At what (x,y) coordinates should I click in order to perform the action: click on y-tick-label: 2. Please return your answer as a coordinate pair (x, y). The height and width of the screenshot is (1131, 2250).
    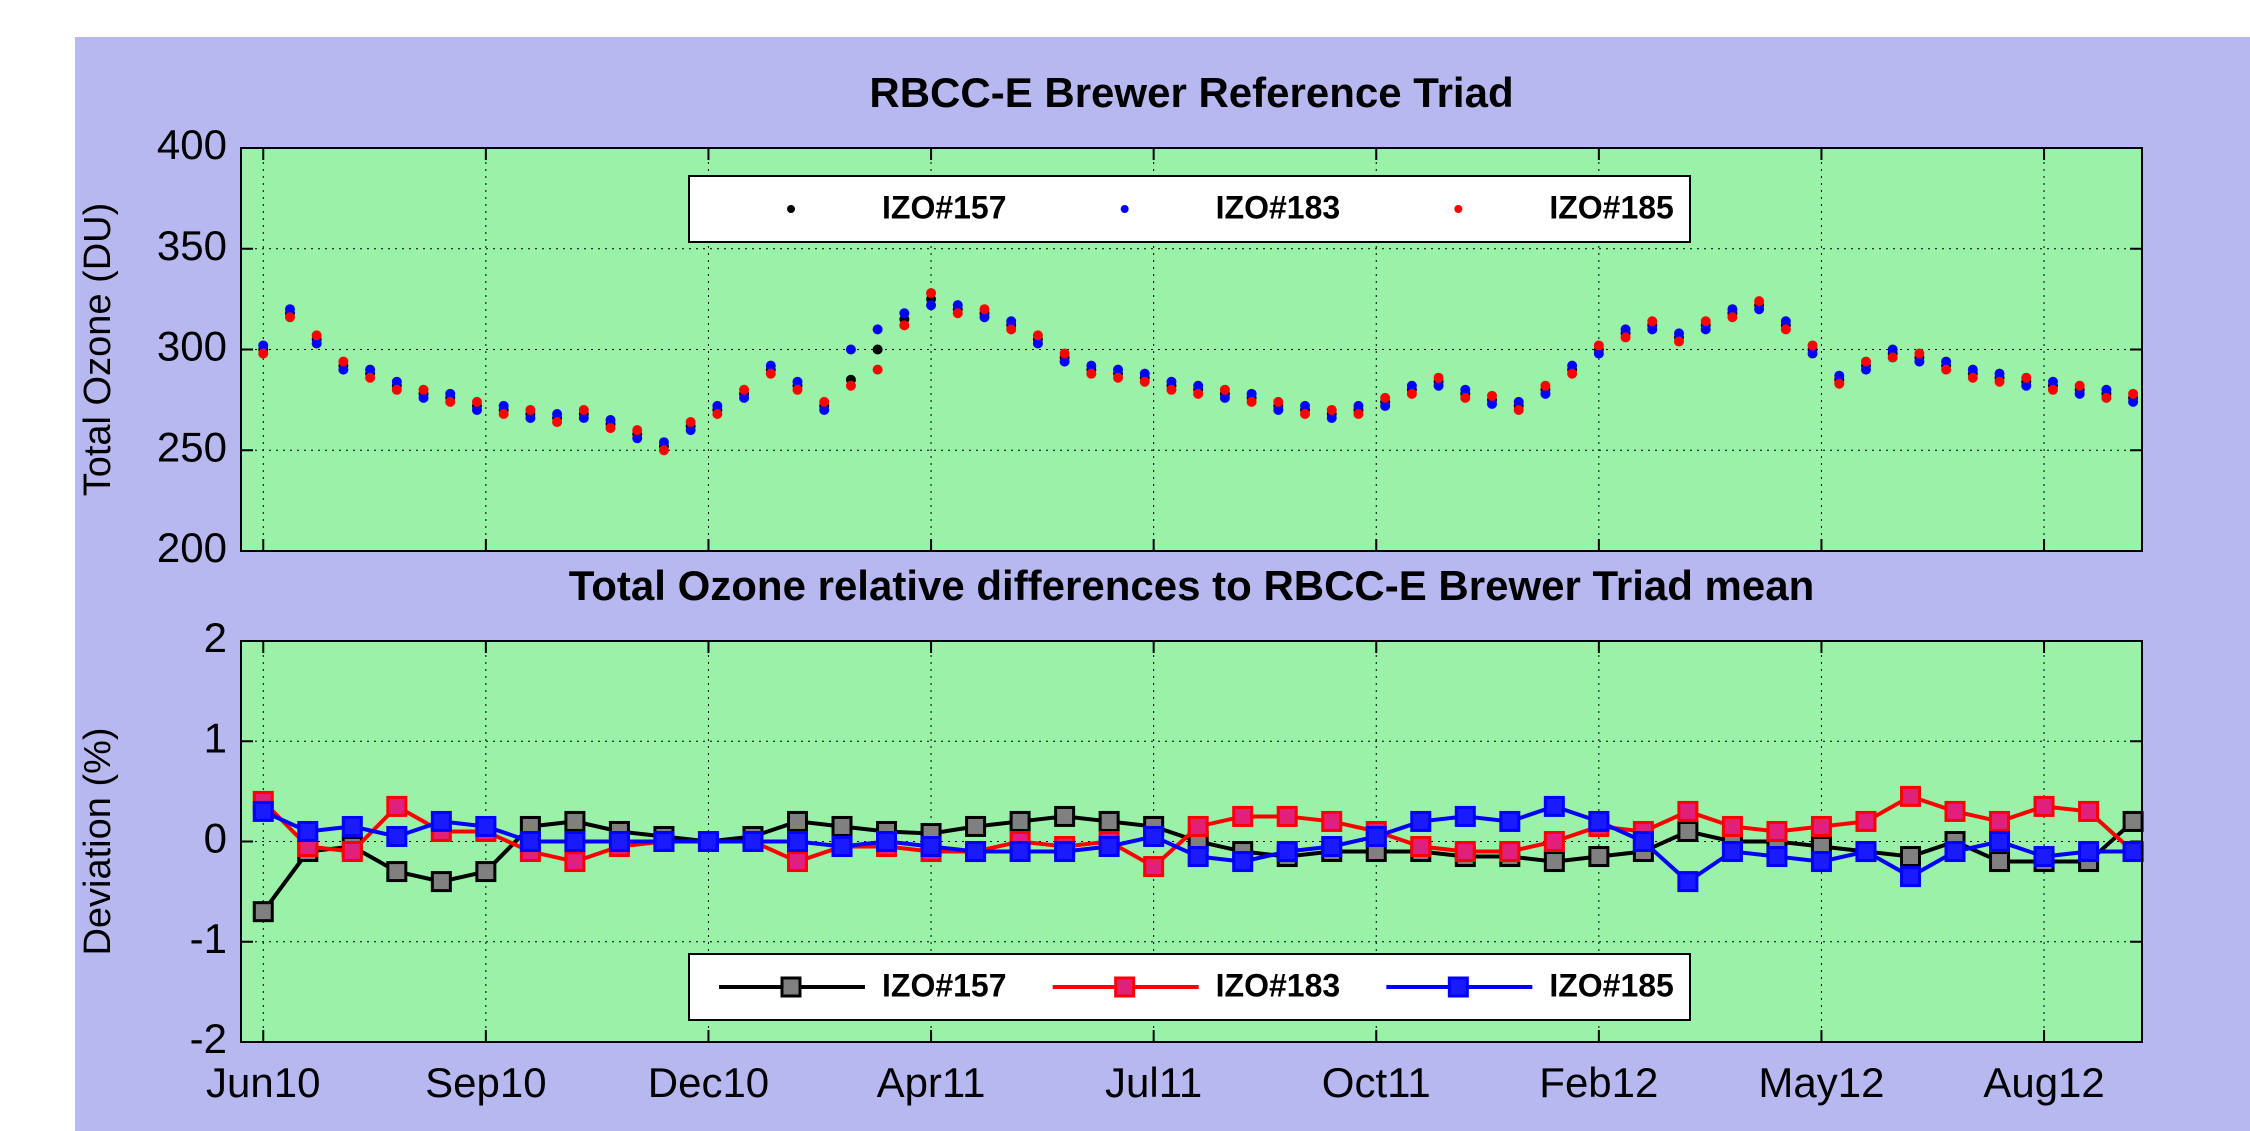
    Looking at the image, I should click on (215, 637).